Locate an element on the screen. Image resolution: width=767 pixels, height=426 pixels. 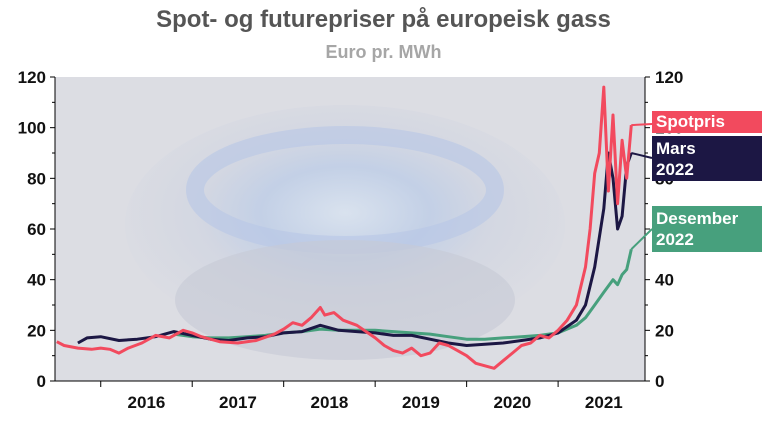
series-label-mars-2022: Mars 2022 is located at coordinates (707, 158).